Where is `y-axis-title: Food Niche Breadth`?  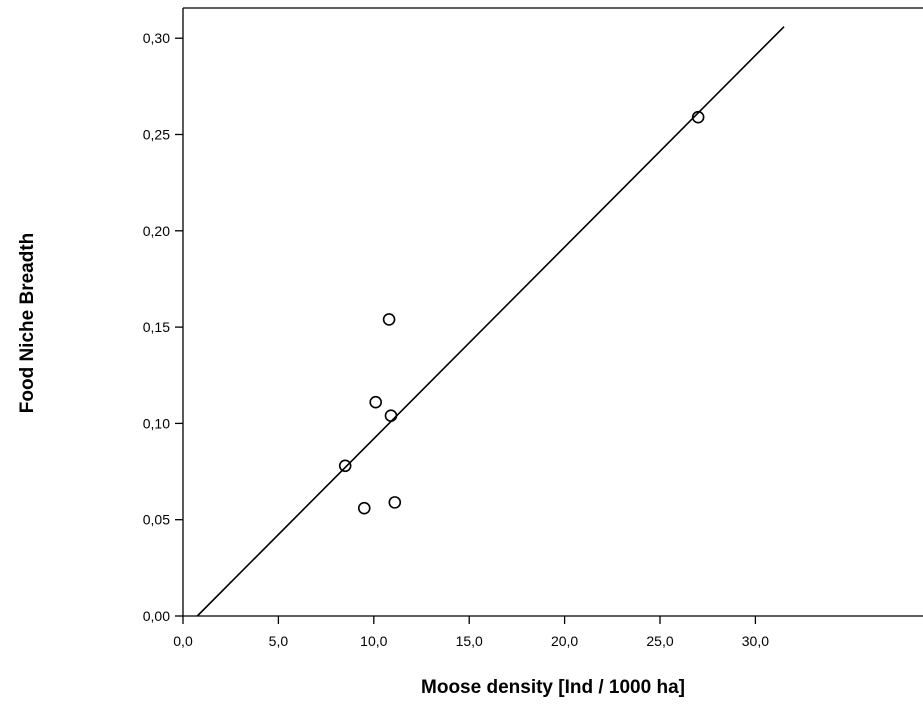
y-axis-title: Food Niche Breadth is located at coordinates (27, 323).